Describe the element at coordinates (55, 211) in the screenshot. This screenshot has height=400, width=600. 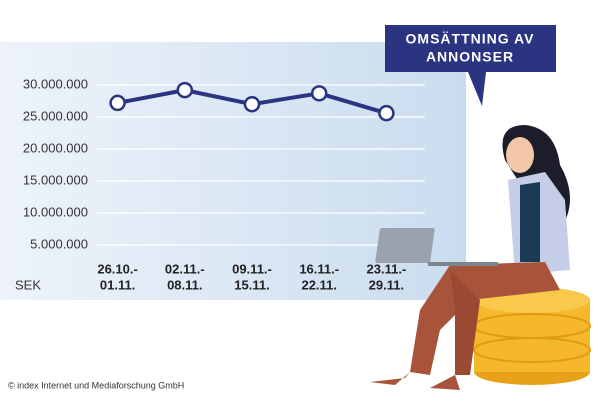
I see `y-tick-label: 10.000.000` at that location.